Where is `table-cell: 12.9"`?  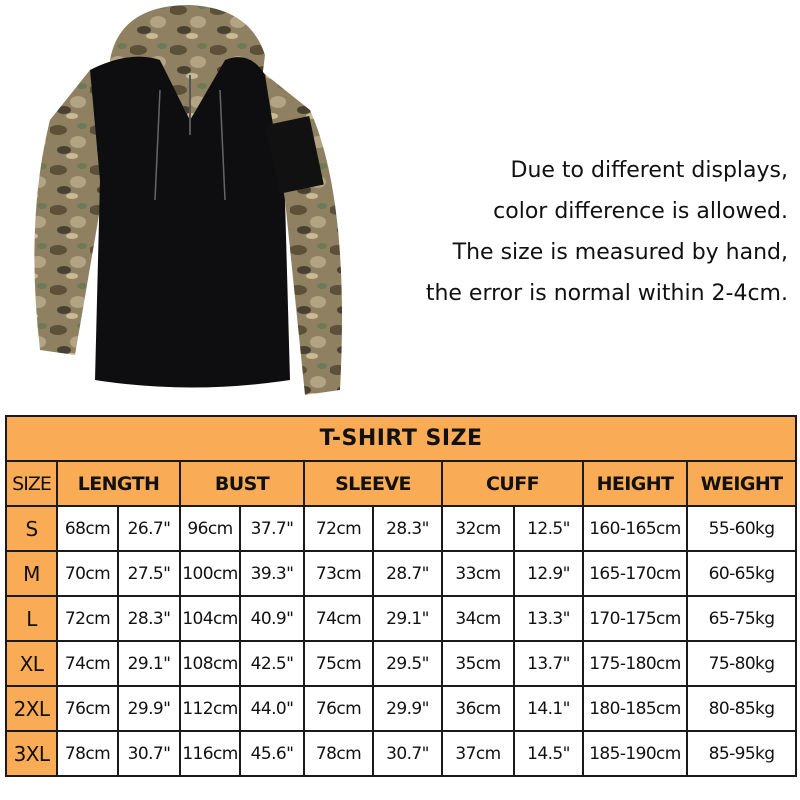 table-cell: 12.9" is located at coordinates (548, 573).